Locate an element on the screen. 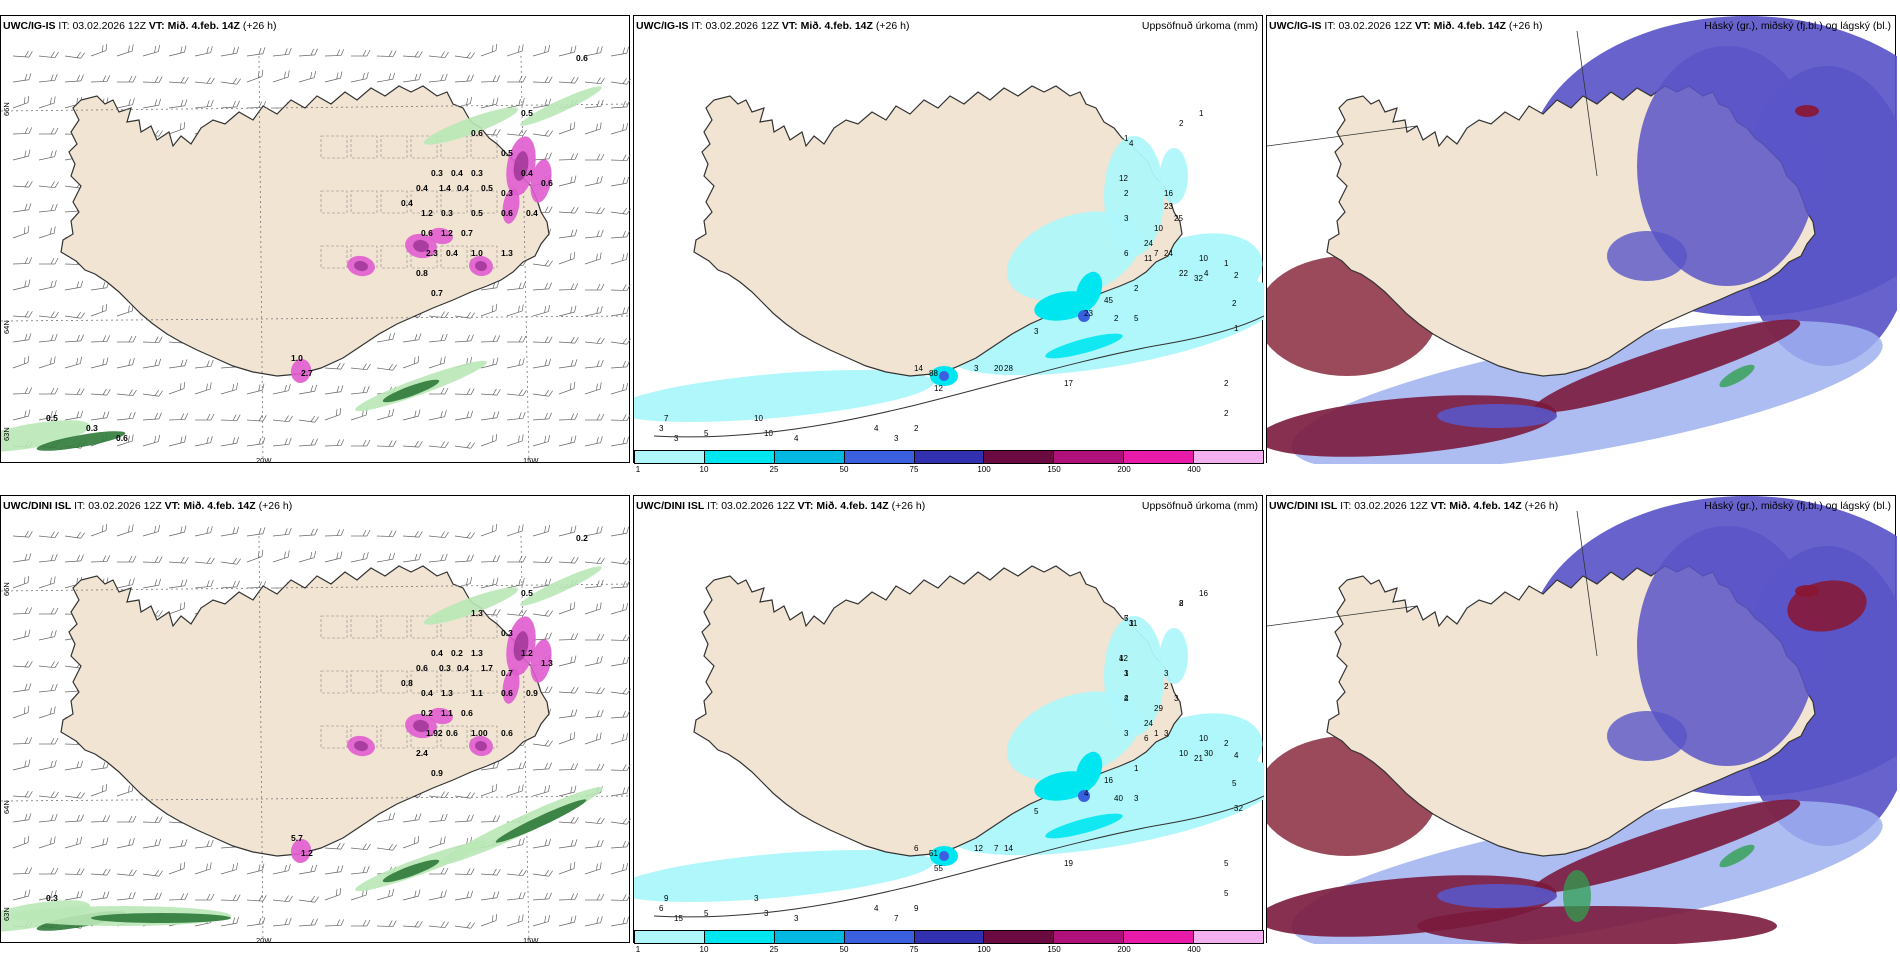  field-value-label: 29 is located at coordinates (1158, 708).